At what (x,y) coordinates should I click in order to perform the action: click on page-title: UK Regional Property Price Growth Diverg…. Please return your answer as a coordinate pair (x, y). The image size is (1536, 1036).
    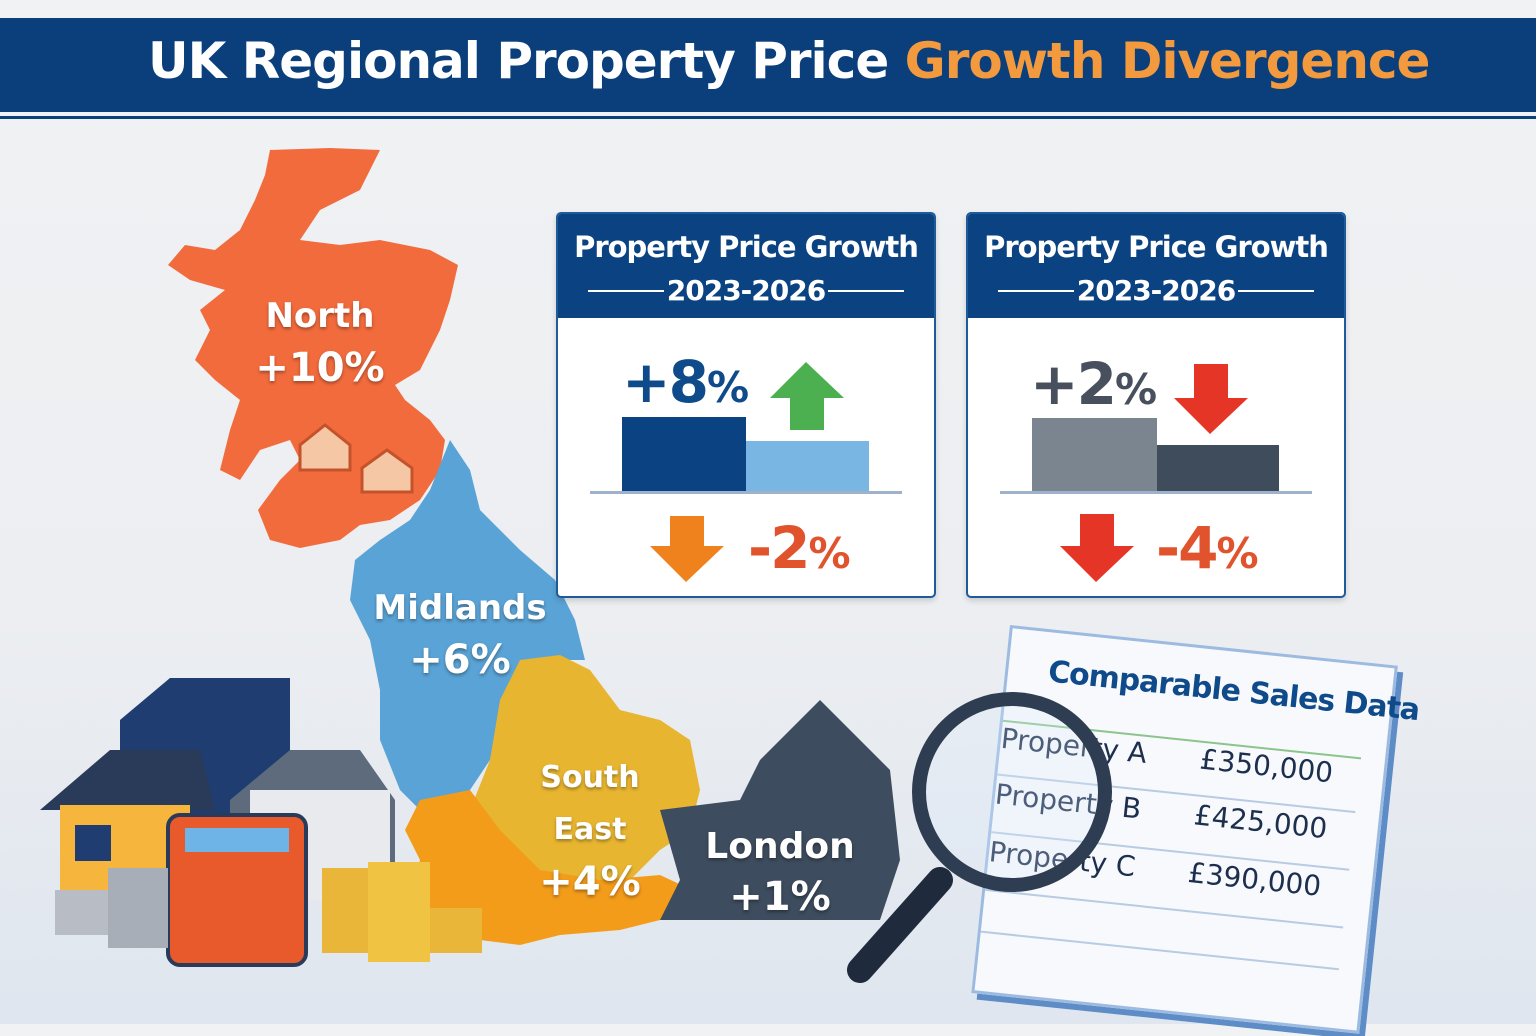
    Looking at the image, I should click on (789, 61).